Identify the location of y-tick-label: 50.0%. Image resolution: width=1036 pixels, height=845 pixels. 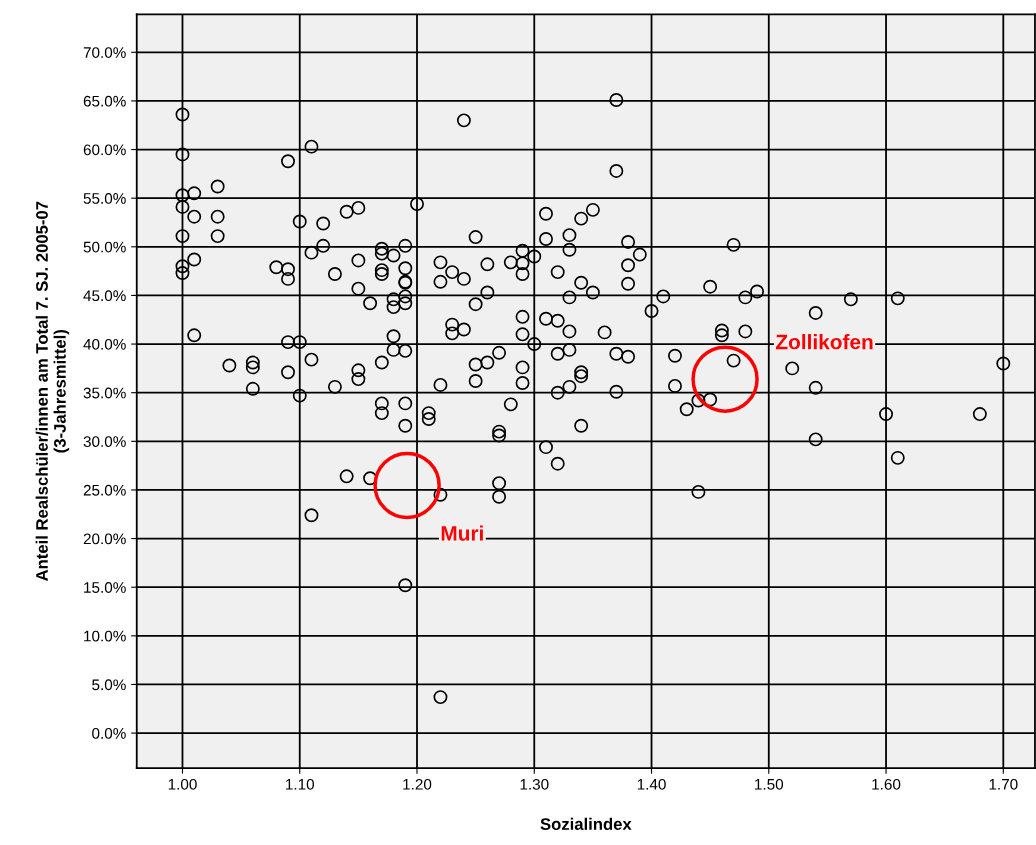
(104, 247).